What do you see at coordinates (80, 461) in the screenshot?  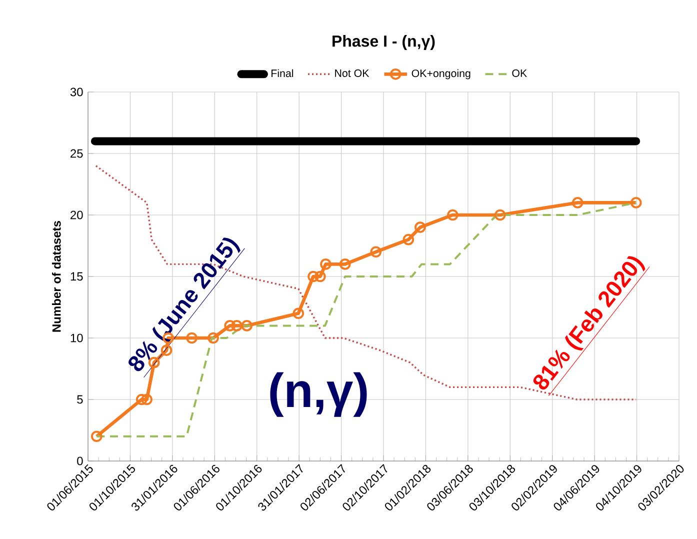 I see `y-tick-label: 0` at bounding box center [80, 461].